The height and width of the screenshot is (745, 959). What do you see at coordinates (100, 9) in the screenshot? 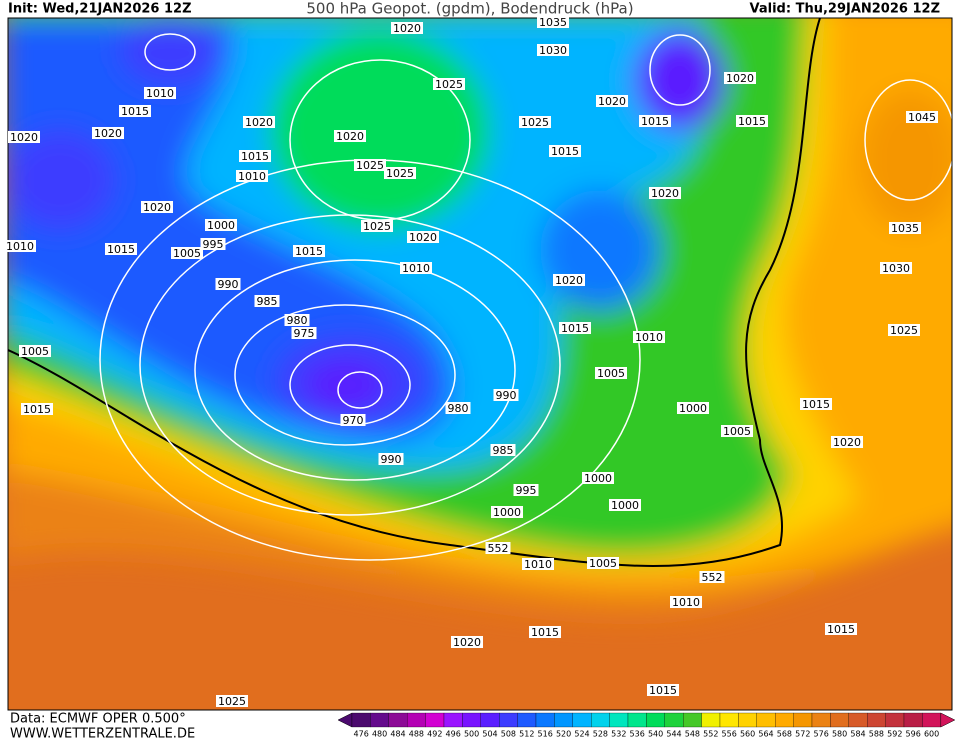
I see `init-time: Init: Wed,21JAN2026 12Z` at bounding box center [100, 9].